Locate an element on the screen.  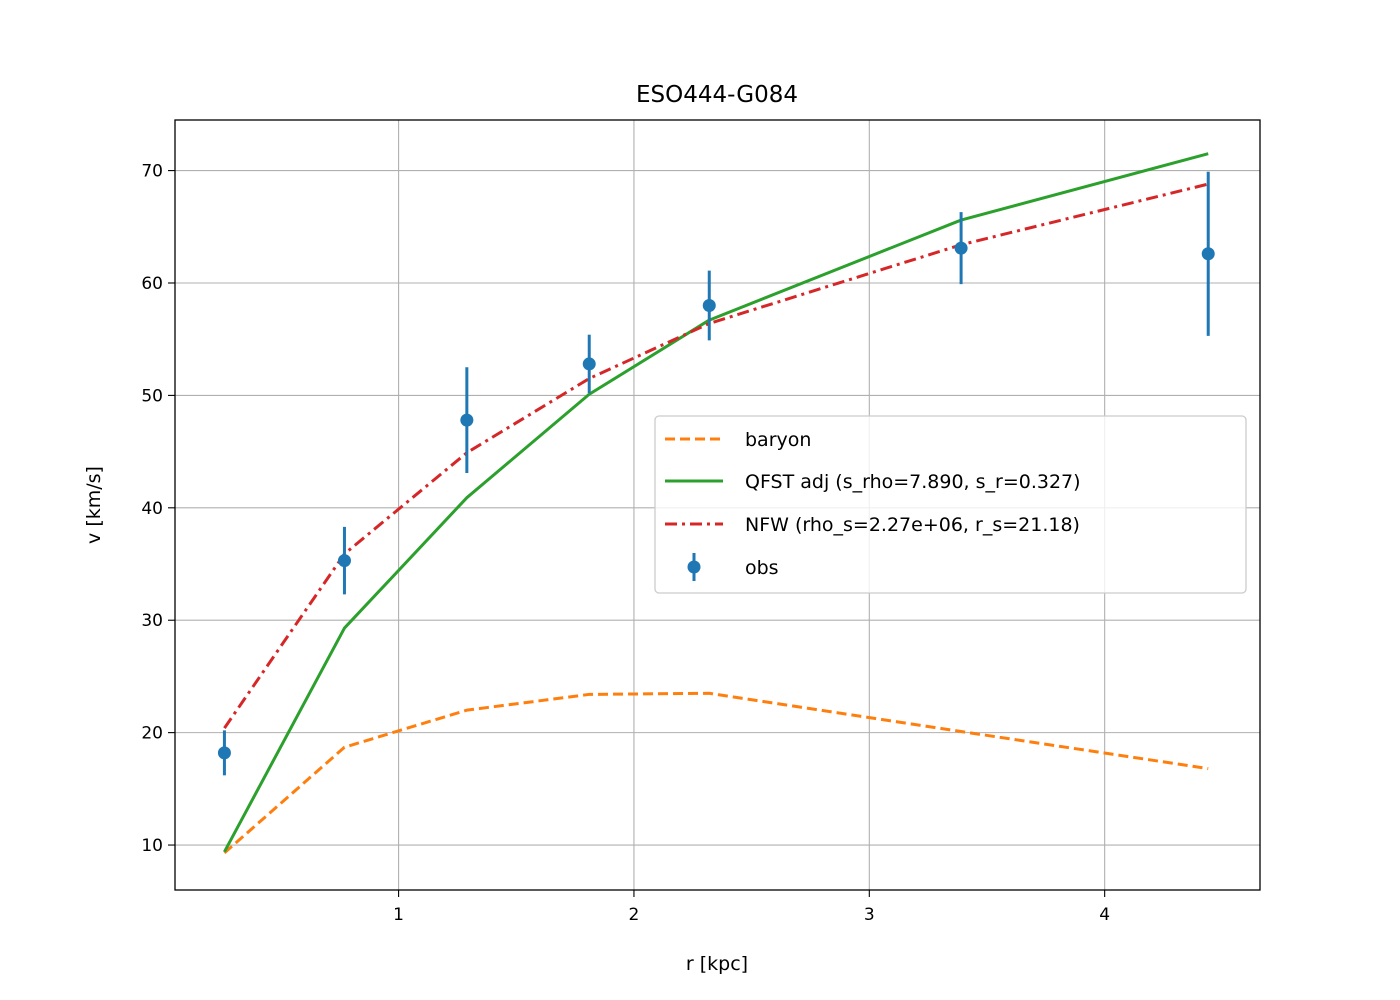
legend-label-baryon: baryon is located at coordinates (778, 440).